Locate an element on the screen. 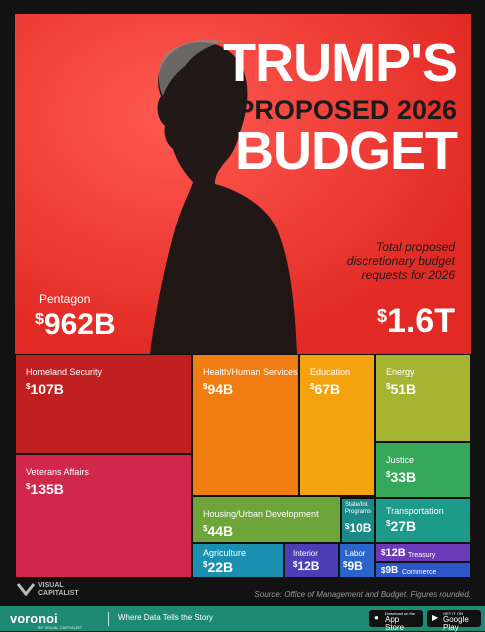  cell-transportation: Transportation $27B is located at coordinates (423, 520).